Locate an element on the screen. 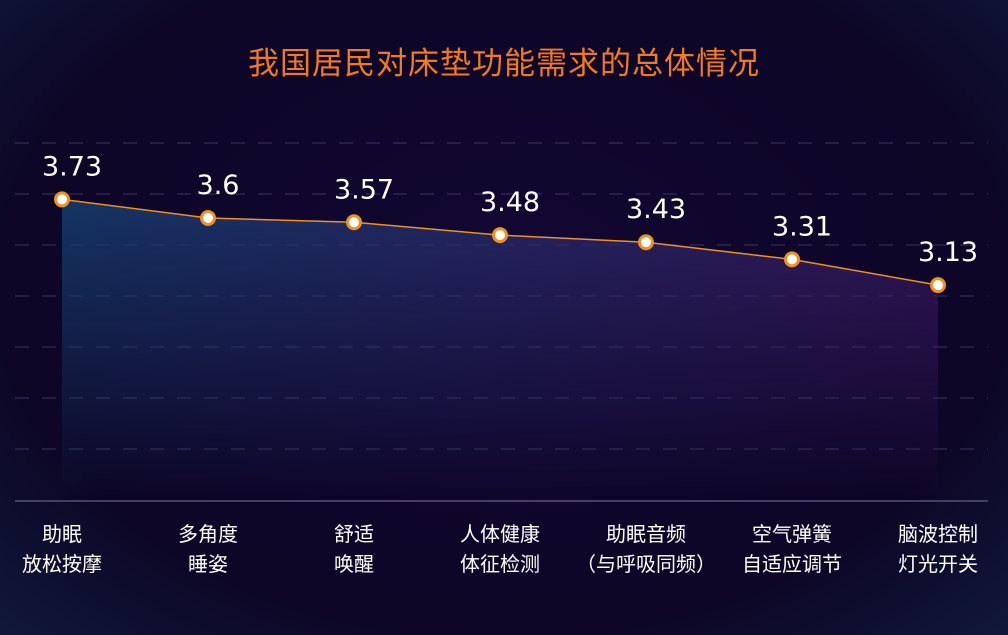 This screenshot has height=635, width=1008. x-tick-label-line: 空气弹簧 is located at coordinates (792, 534).